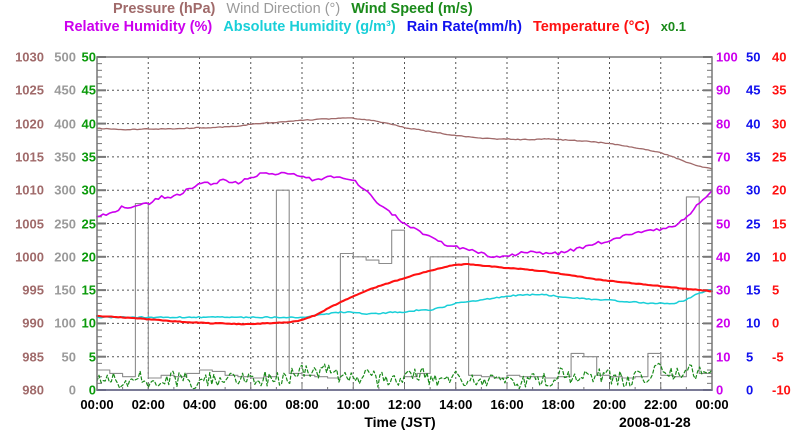 This screenshot has width=800, height=434. What do you see at coordinates (88, 223) in the screenshot?
I see `wind-speed-tick: 25` at bounding box center [88, 223].